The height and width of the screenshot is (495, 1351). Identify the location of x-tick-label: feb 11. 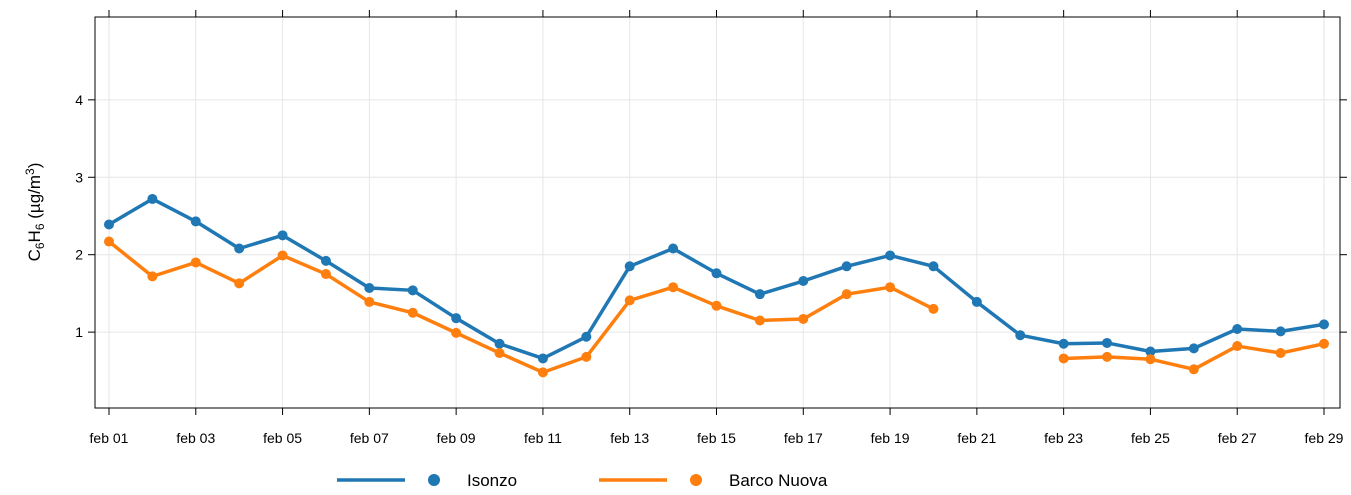
(543, 438).